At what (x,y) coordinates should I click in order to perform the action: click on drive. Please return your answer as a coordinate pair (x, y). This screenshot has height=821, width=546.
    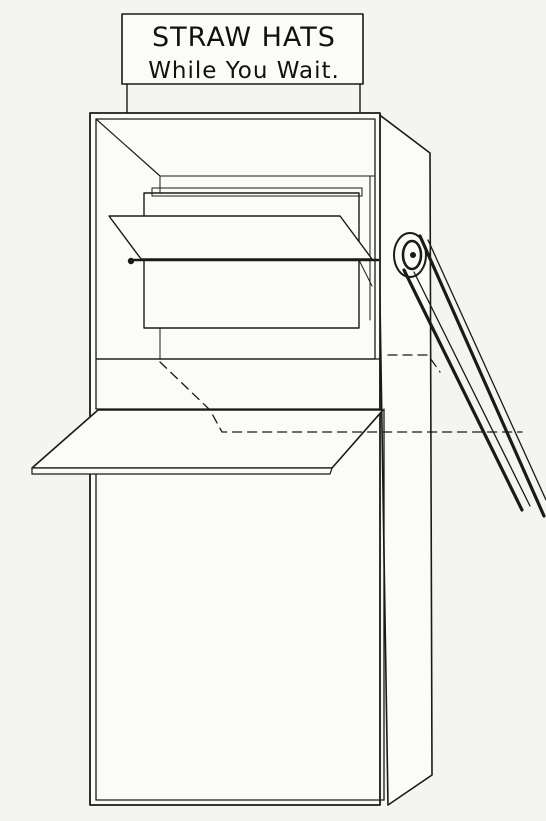
    Looking at the image, I should click on (469, 375).